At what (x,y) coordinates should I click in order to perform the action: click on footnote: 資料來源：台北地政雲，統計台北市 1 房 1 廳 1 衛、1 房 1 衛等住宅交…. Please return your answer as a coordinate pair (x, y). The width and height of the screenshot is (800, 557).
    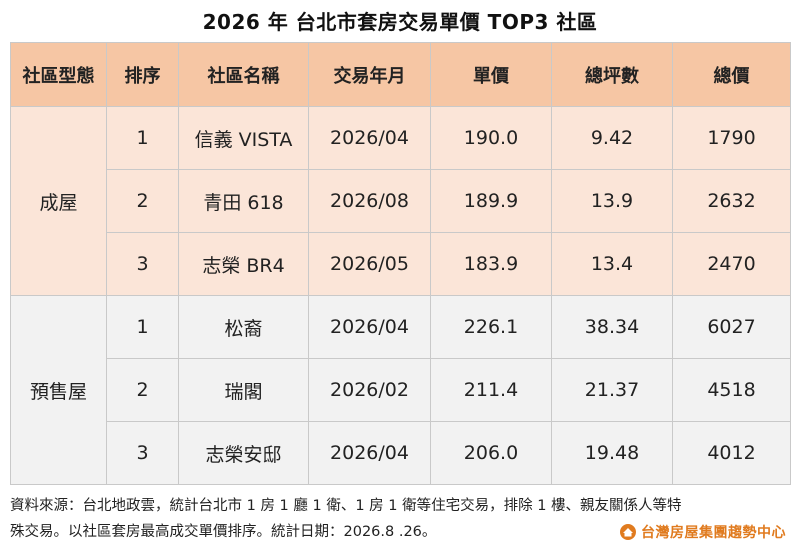
    Looking at the image, I should click on (400, 519).